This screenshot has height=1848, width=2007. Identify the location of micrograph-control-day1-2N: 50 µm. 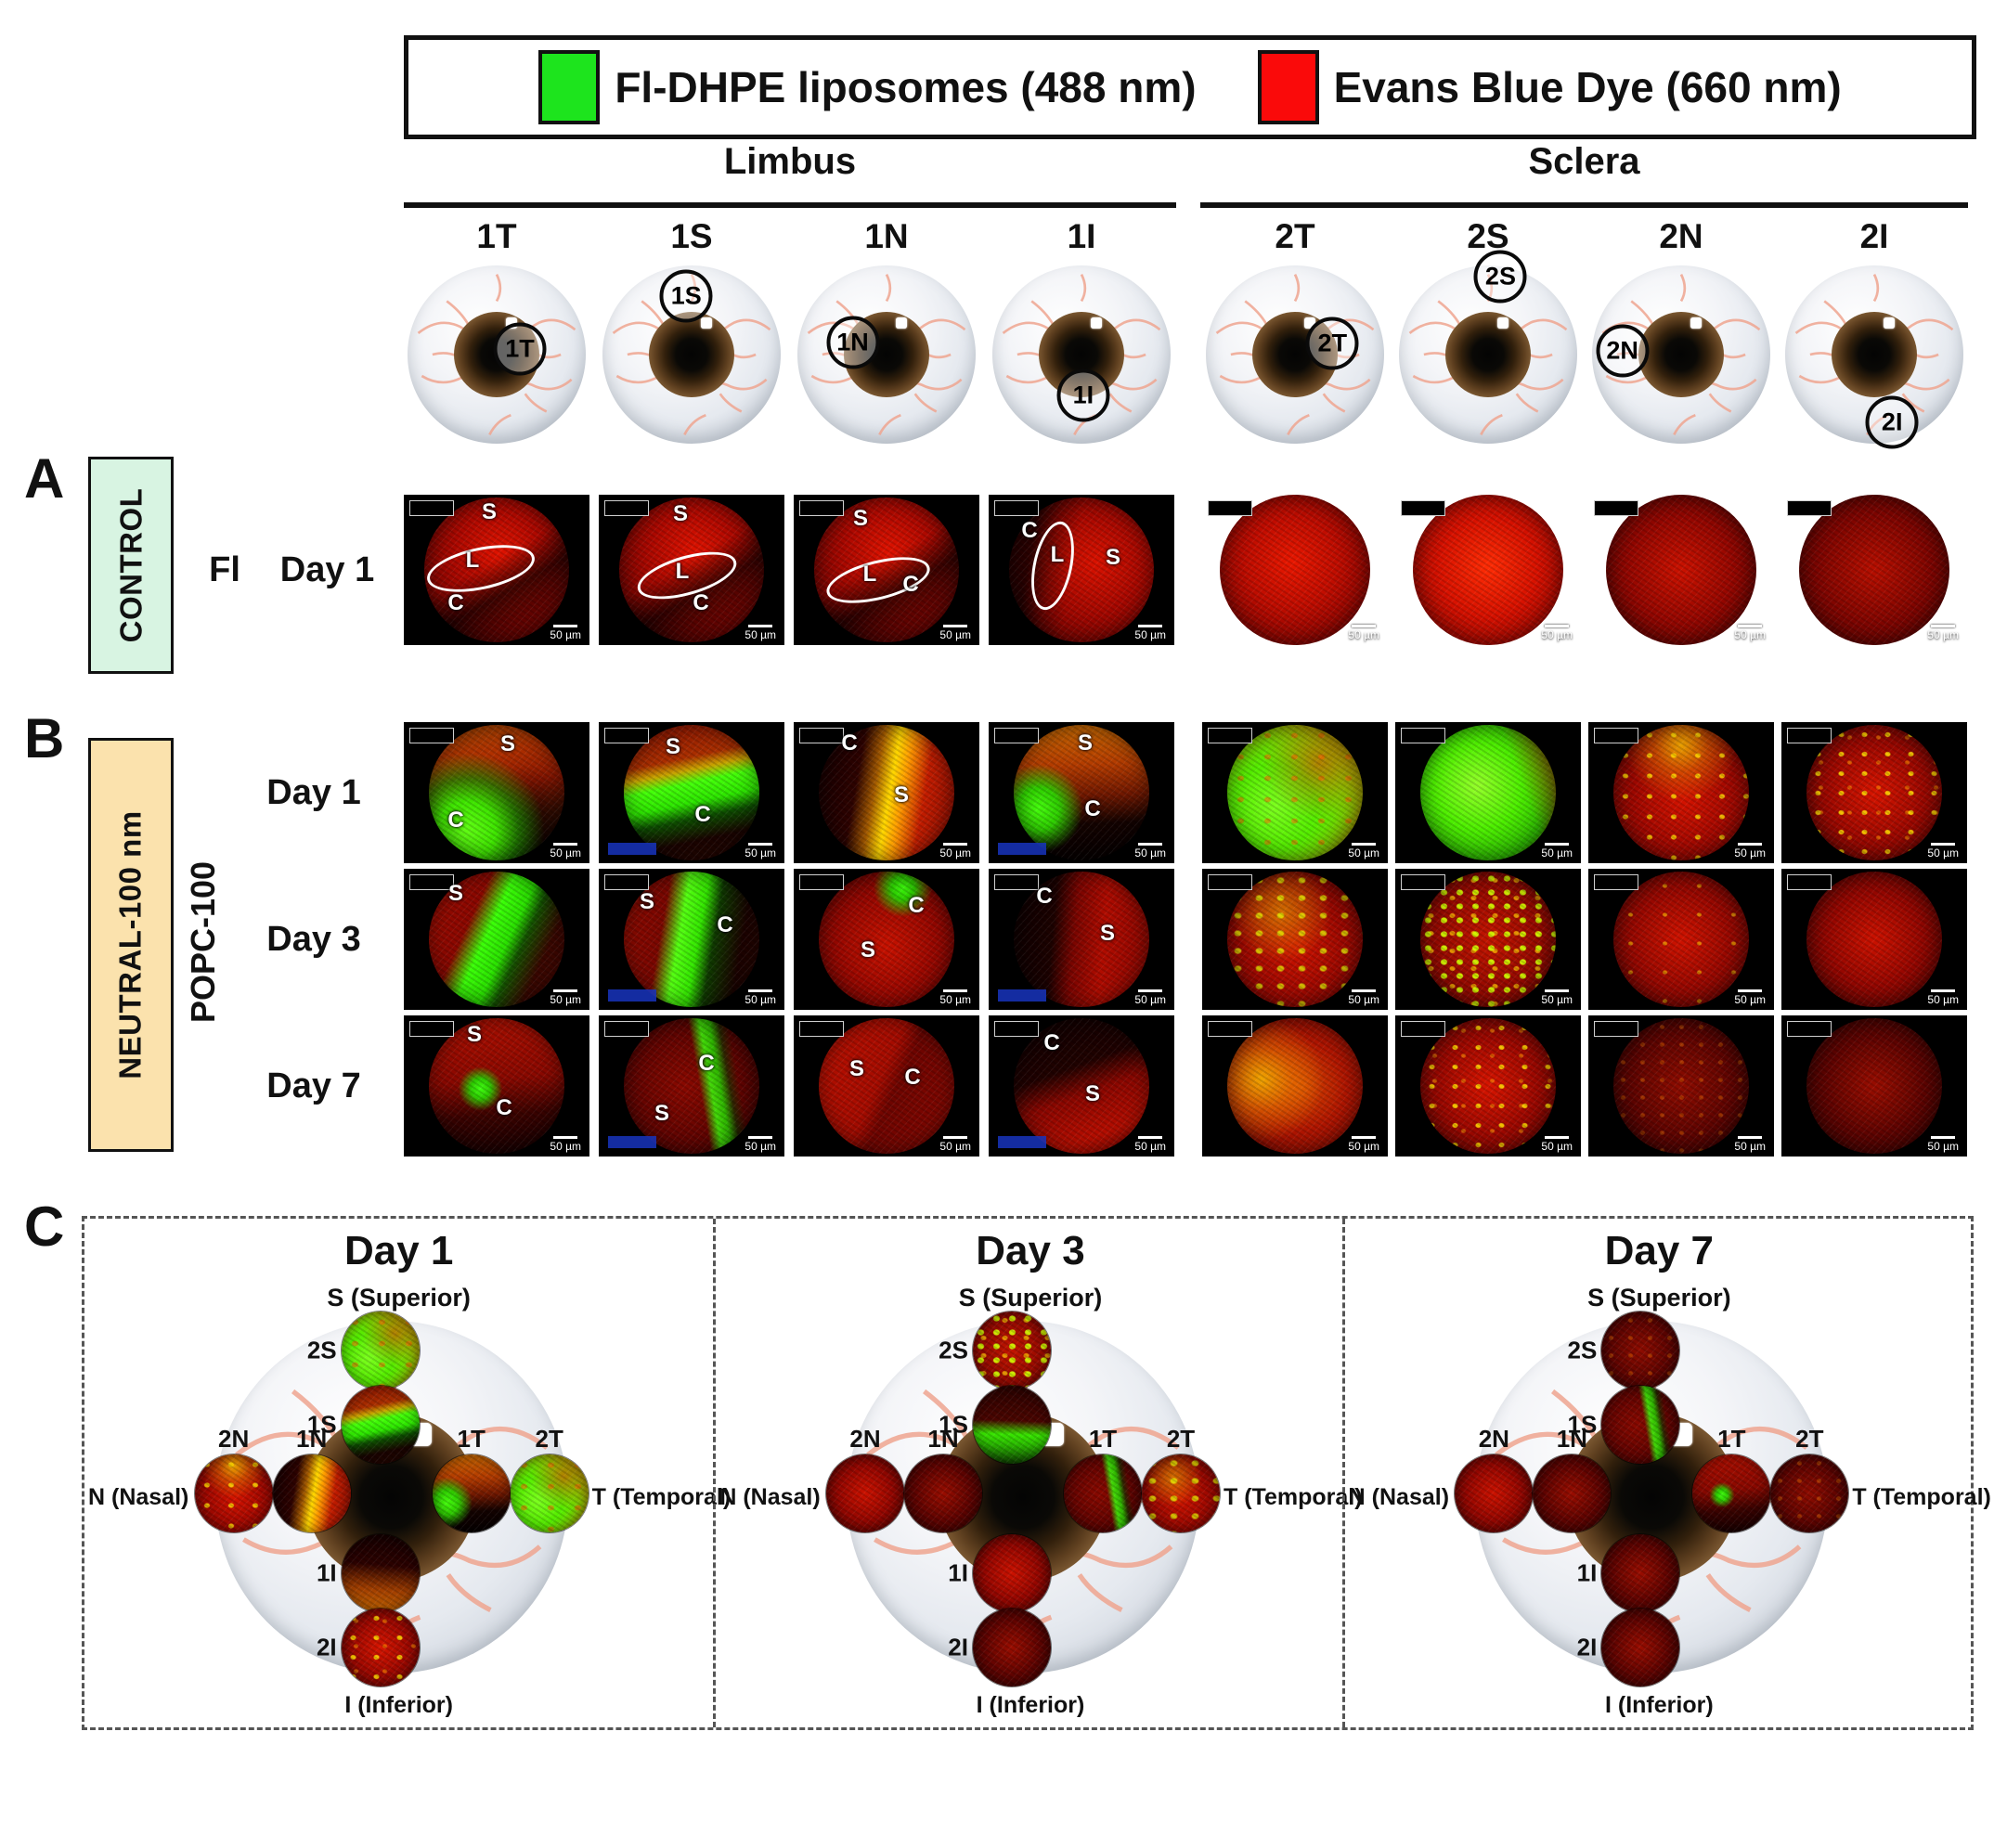
(1681, 570).